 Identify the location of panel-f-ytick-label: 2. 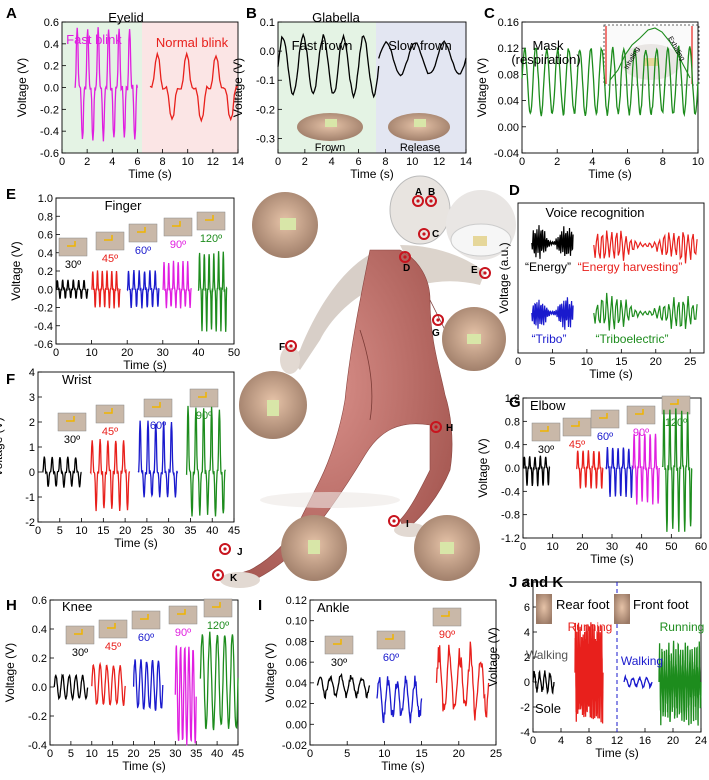
(32, 423).